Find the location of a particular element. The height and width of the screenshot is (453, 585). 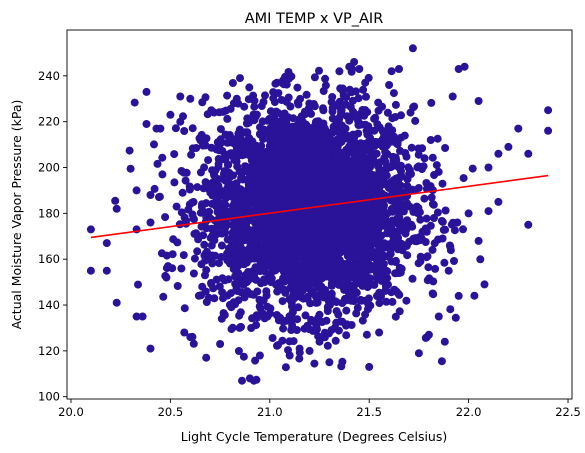

x-tick-label: 20.0 is located at coordinates (71, 412).